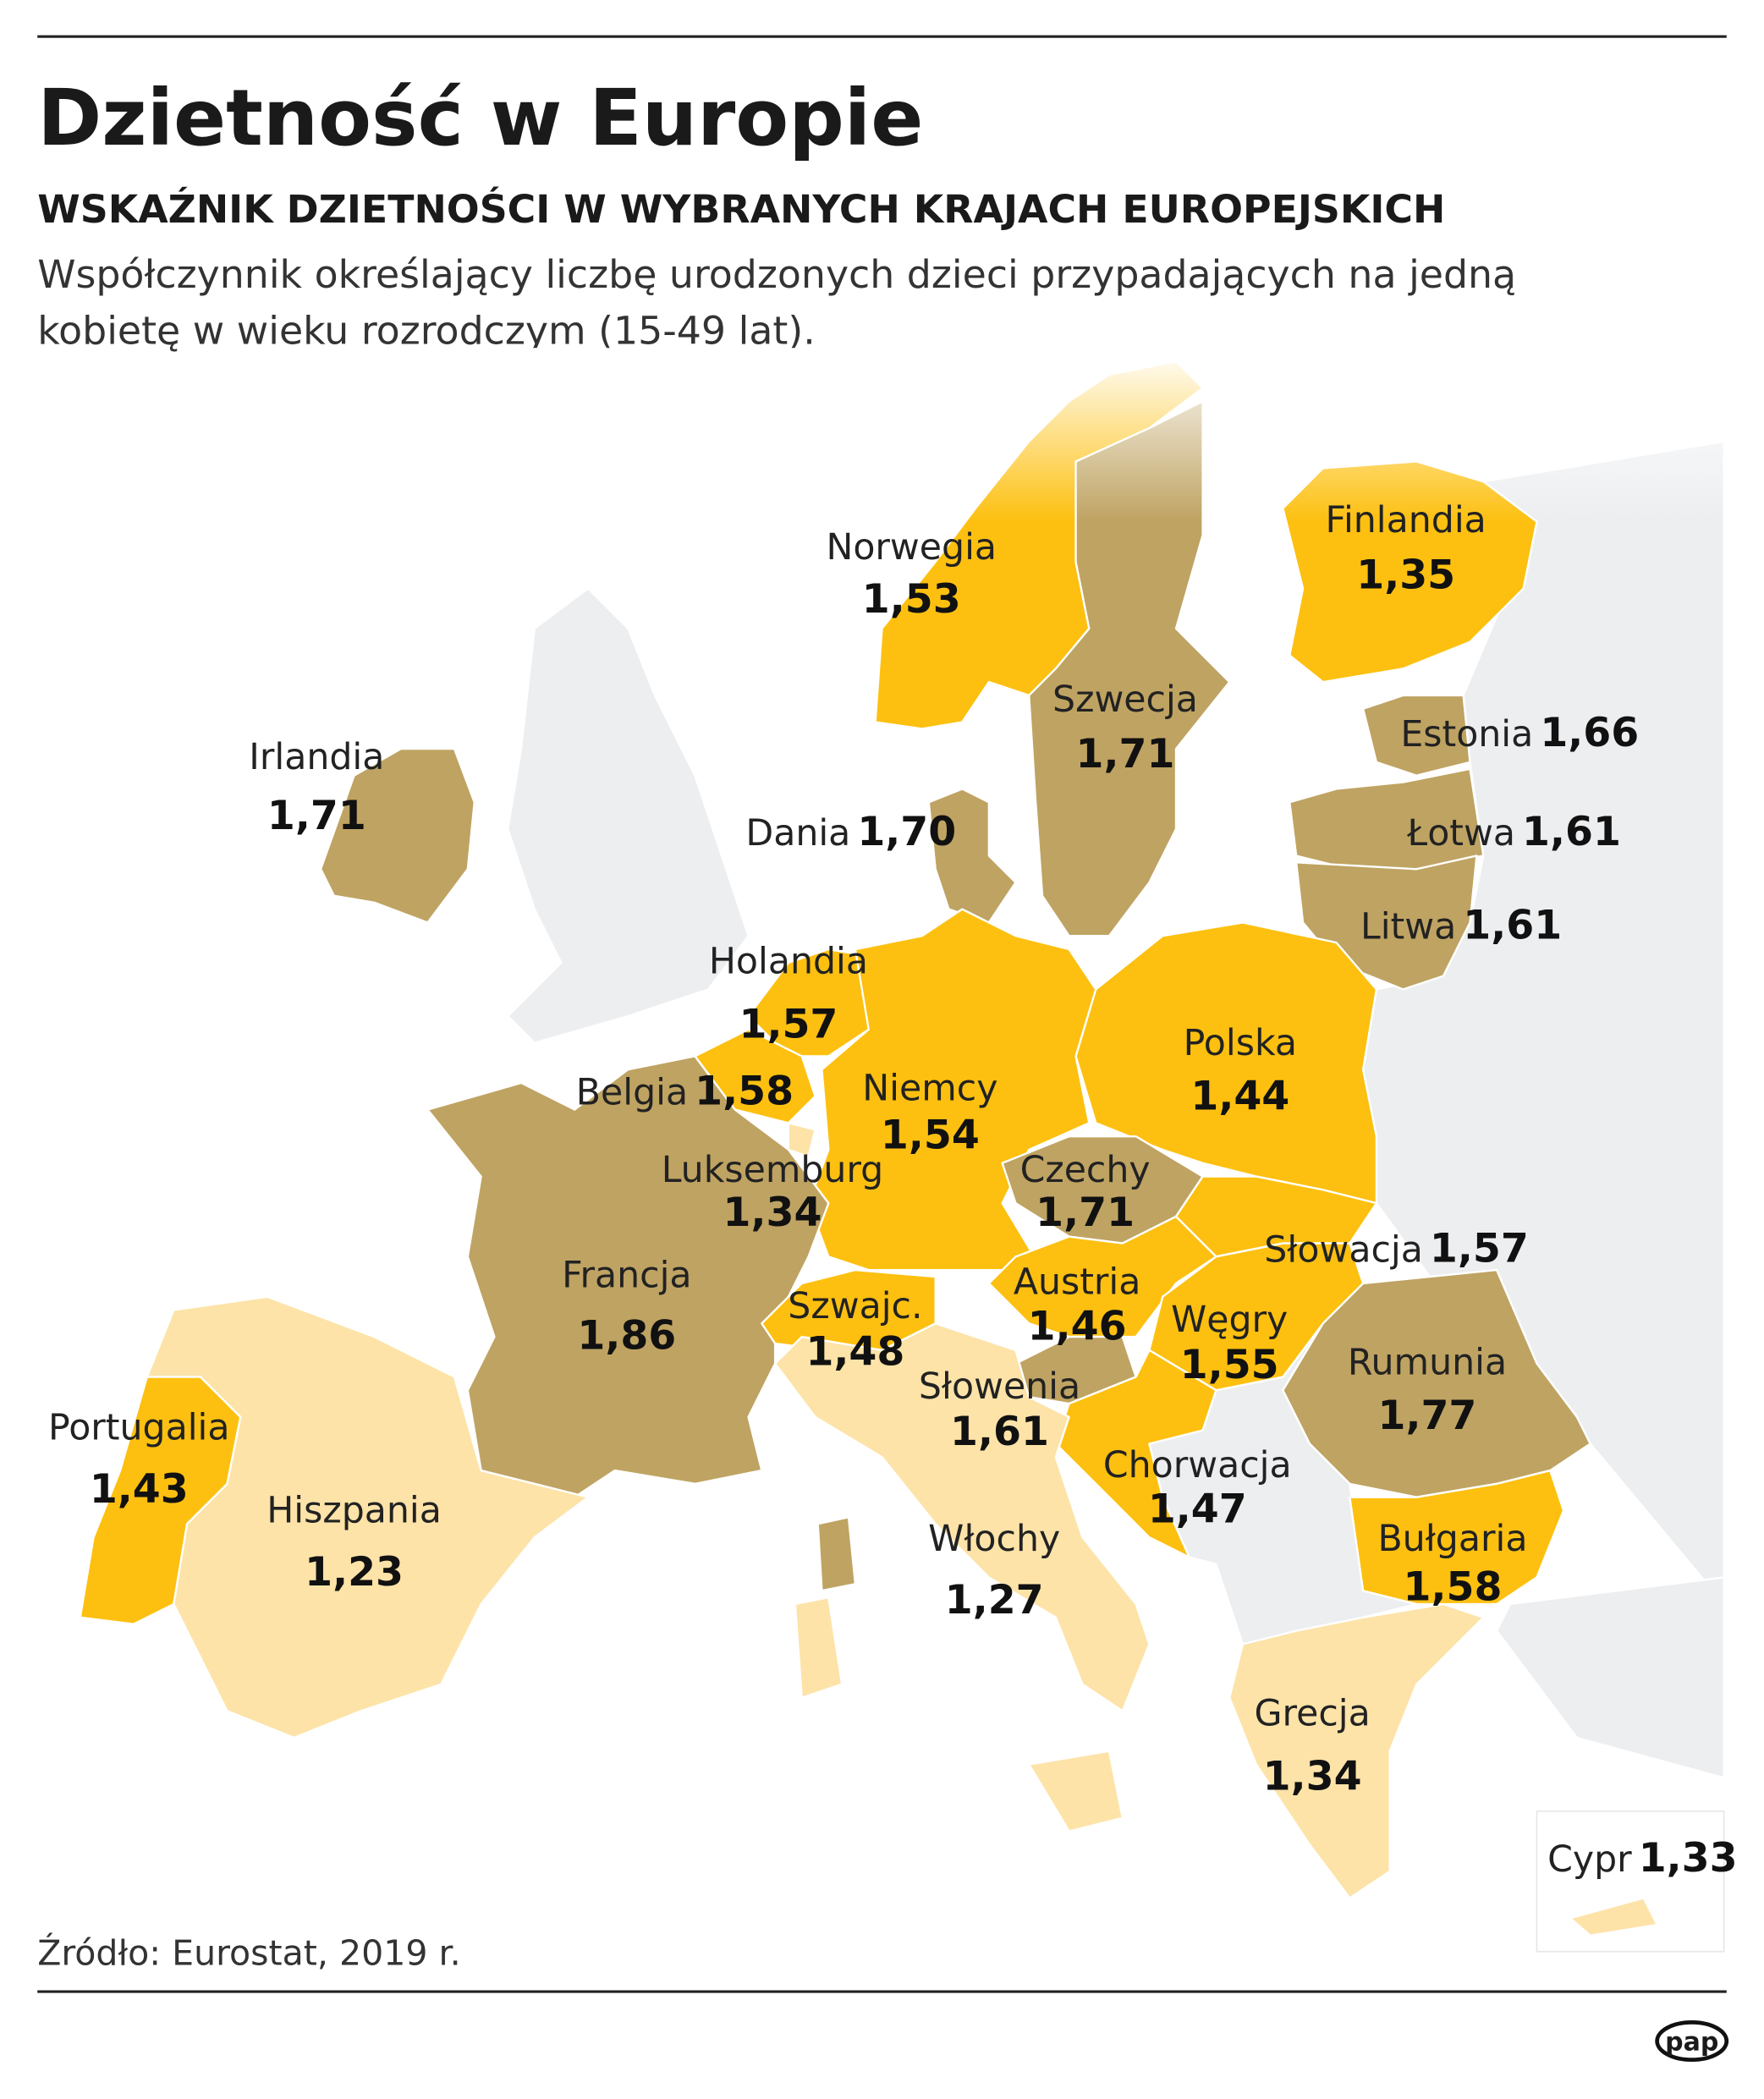  What do you see at coordinates (999, 1386) in the screenshot?
I see `country-name: Słowenia` at bounding box center [999, 1386].